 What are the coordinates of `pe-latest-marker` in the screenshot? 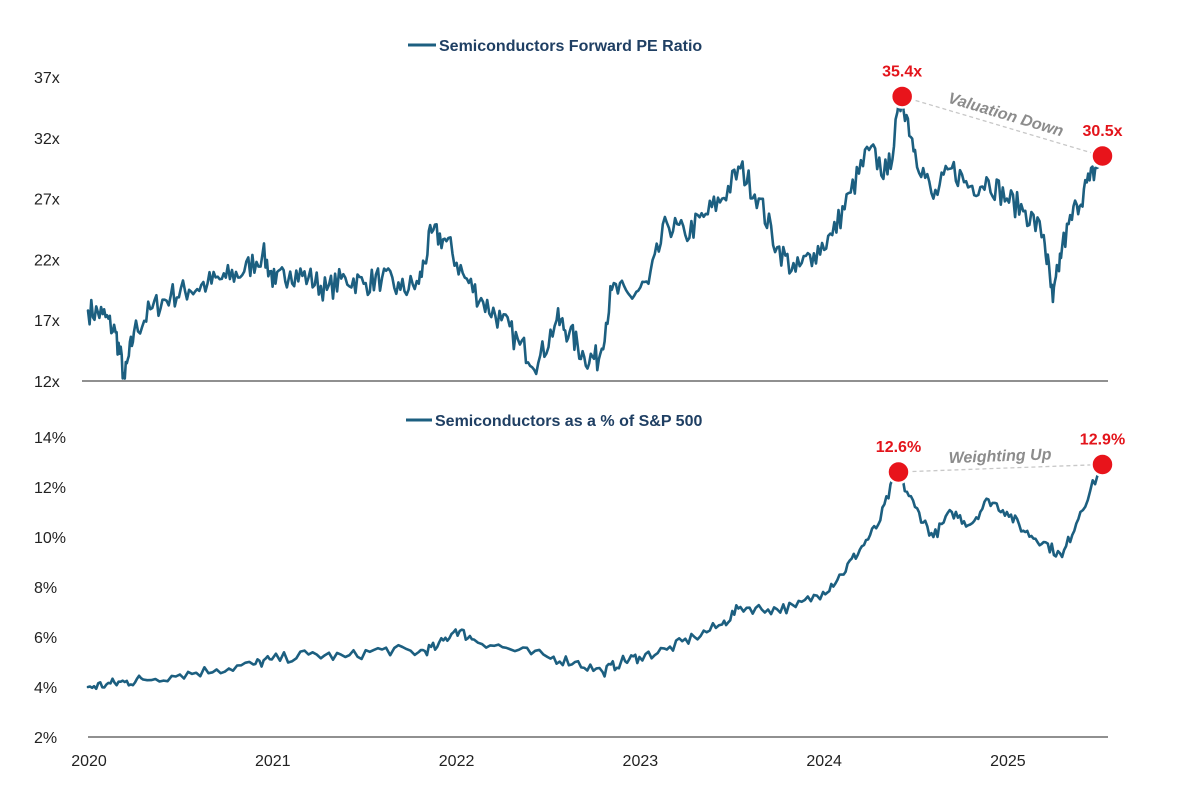 It's located at (1102, 156).